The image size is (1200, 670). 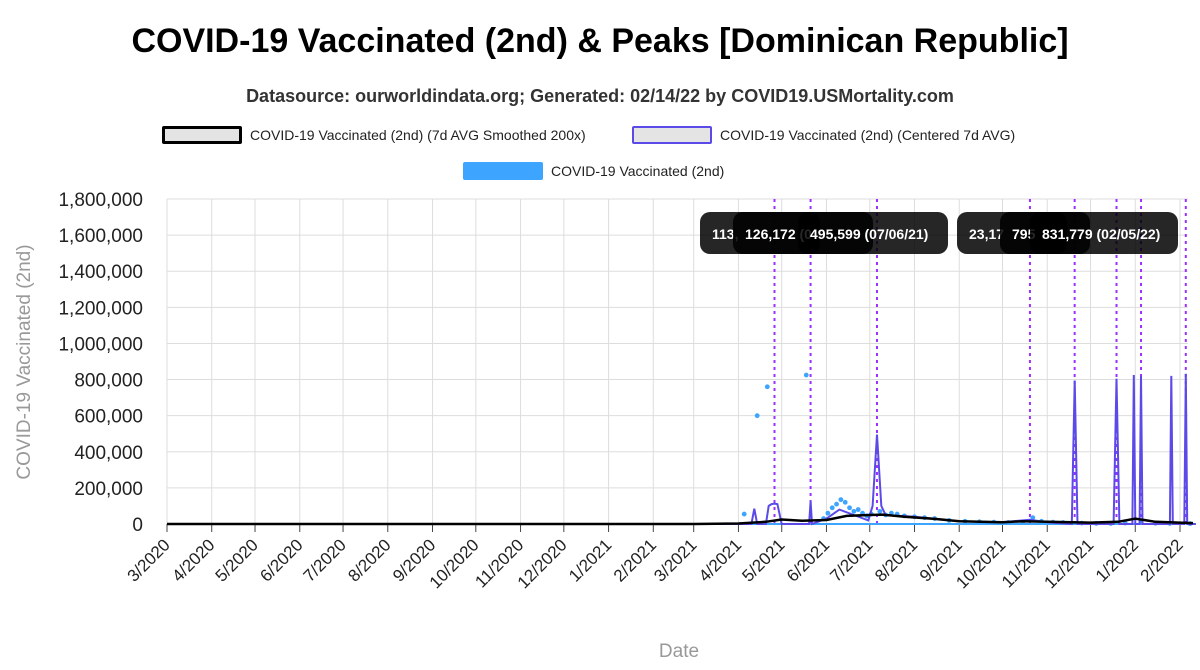 I want to click on x-tick-label: 2/2021, so click(x=635, y=560).